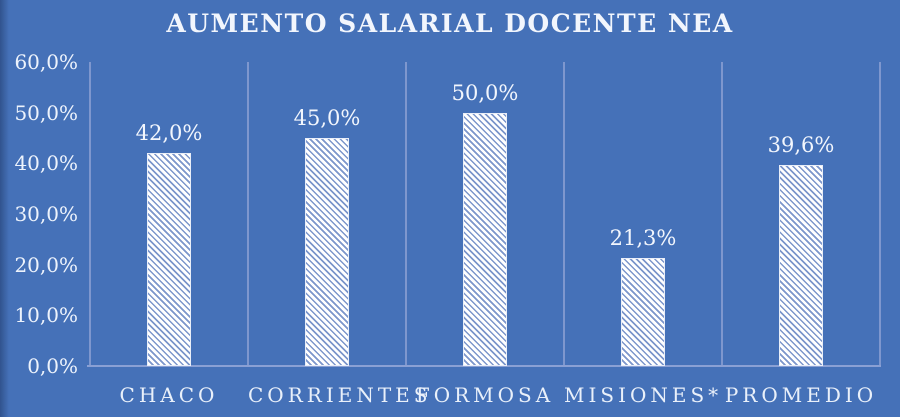 Image resolution: width=900 pixels, height=417 pixels. I want to click on bar-value-label: 21,3%, so click(643, 238).